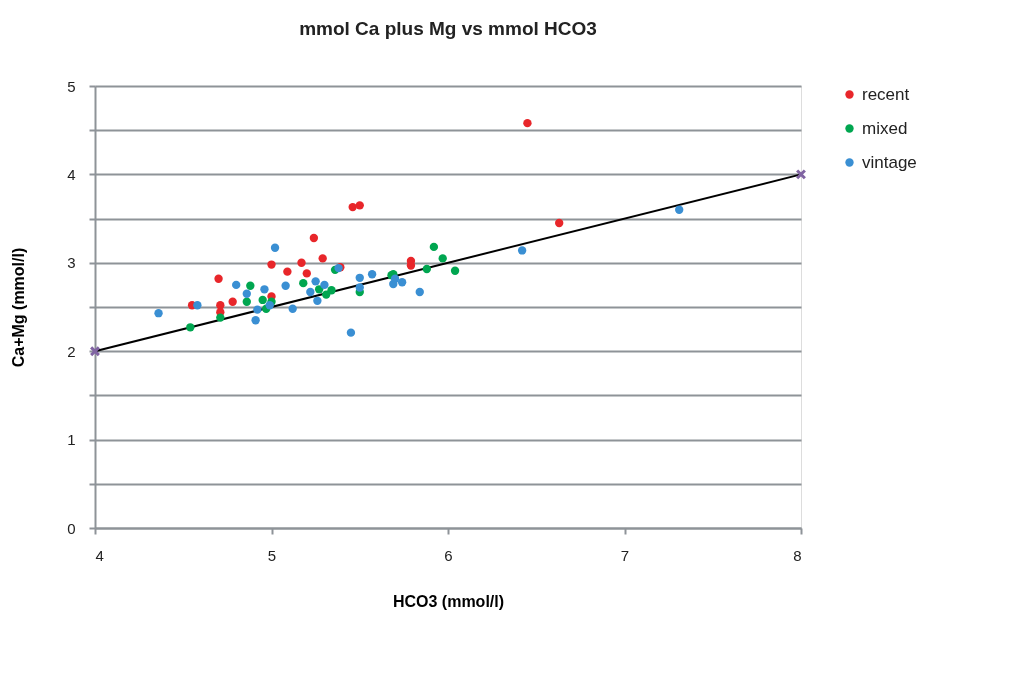  What do you see at coordinates (71, 174) in the screenshot?
I see `y-tick-label: 4` at bounding box center [71, 174].